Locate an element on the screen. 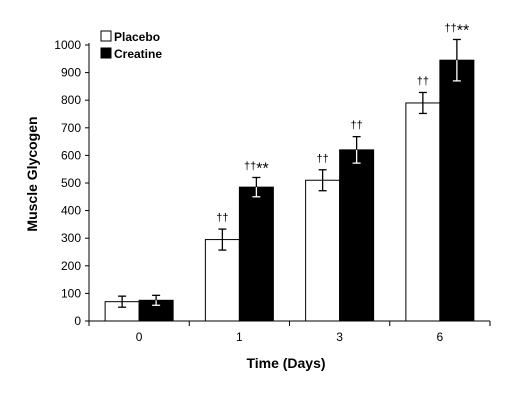 This screenshot has height=405, width=523. y-tick-label: 900 is located at coordinates (71, 73).